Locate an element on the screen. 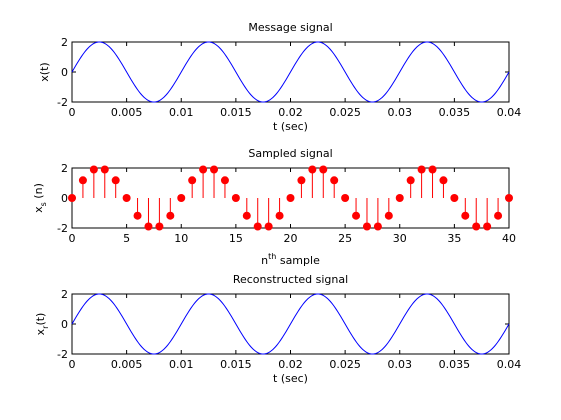  panel-sampled-xlabel: nth sample is located at coordinates (290, 259).